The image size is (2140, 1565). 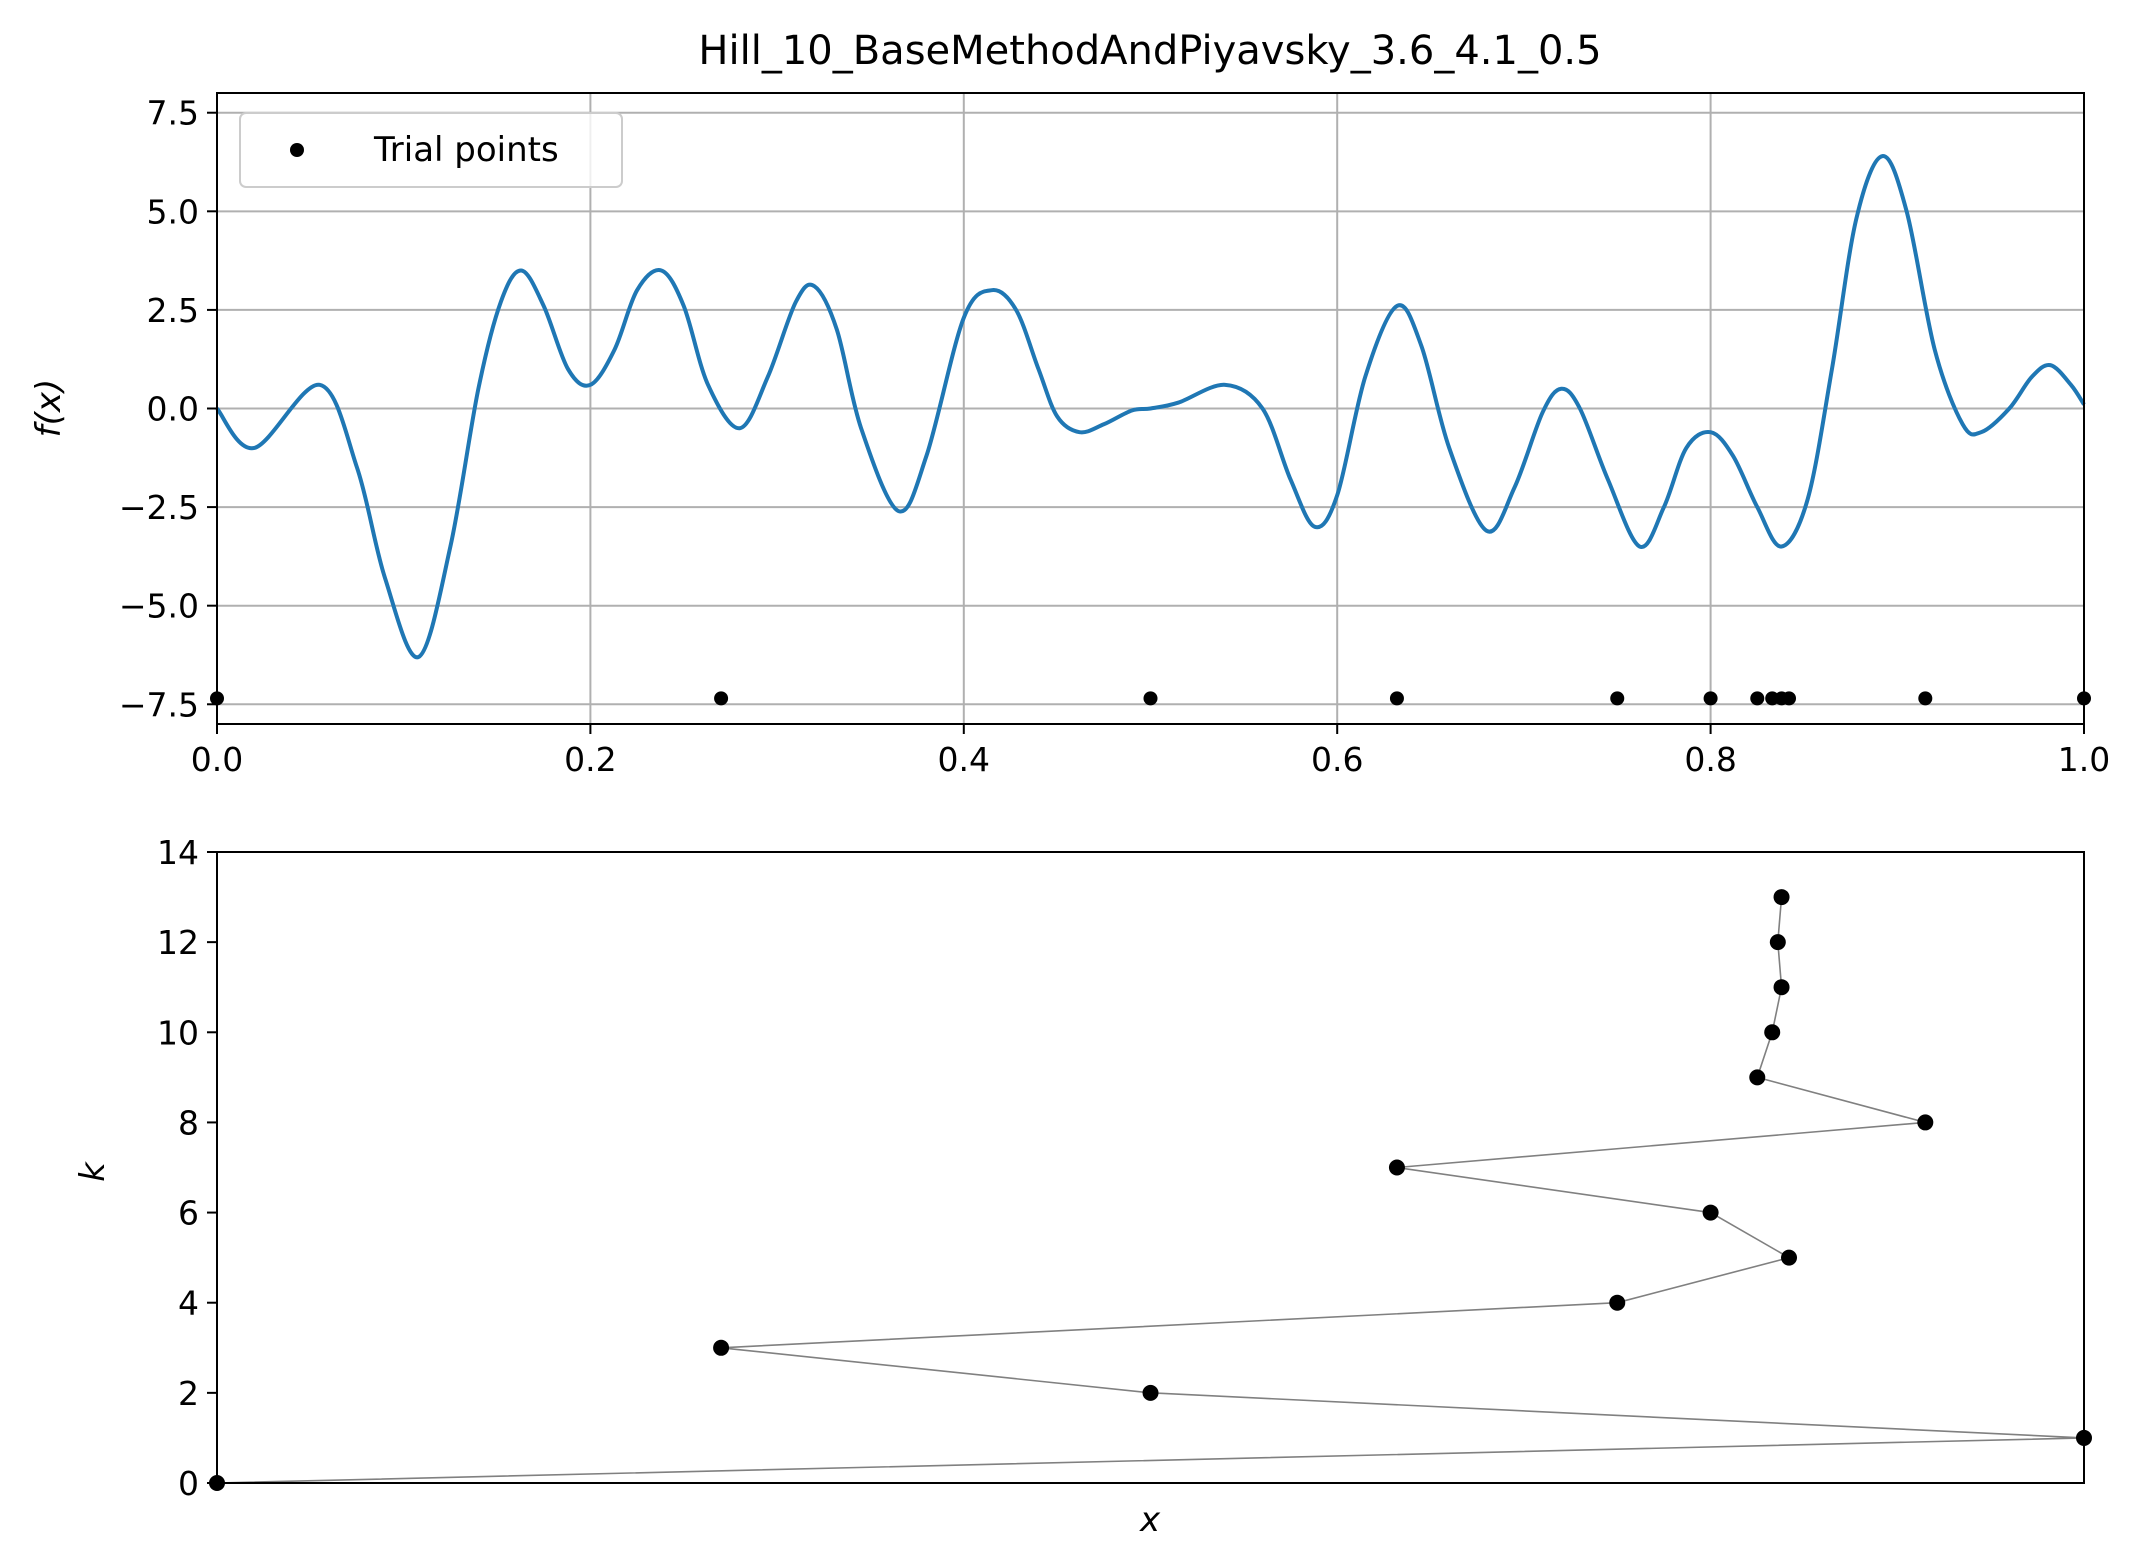 I want to click on top-x-ticks: 0.0 0.2 0.4 0.6 0.8 1.0, so click(x=1150, y=751).